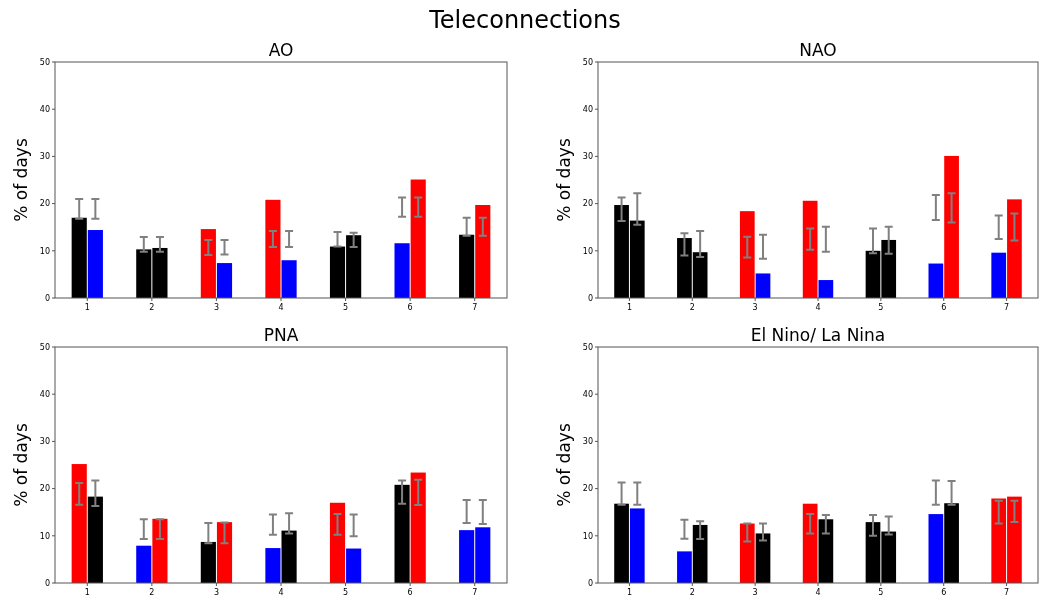  What do you see at coordinates (524, 20) in the screenshot?
I see `text: Teleconnections` at bounding box center [524, 20].